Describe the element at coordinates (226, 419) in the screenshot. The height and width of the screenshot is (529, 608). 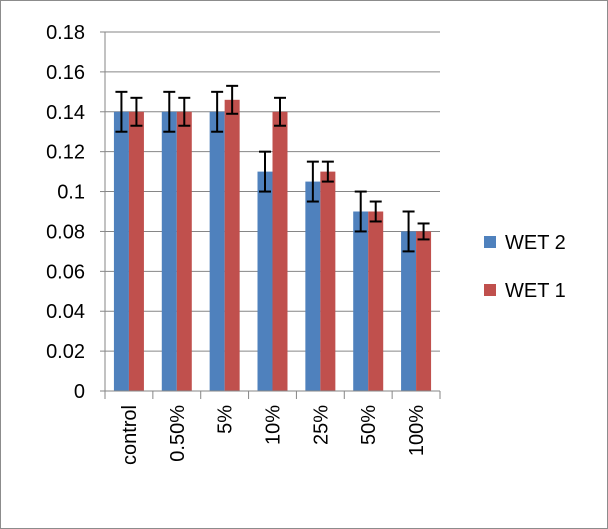
I see `x-tick-label: 5%` at that location.